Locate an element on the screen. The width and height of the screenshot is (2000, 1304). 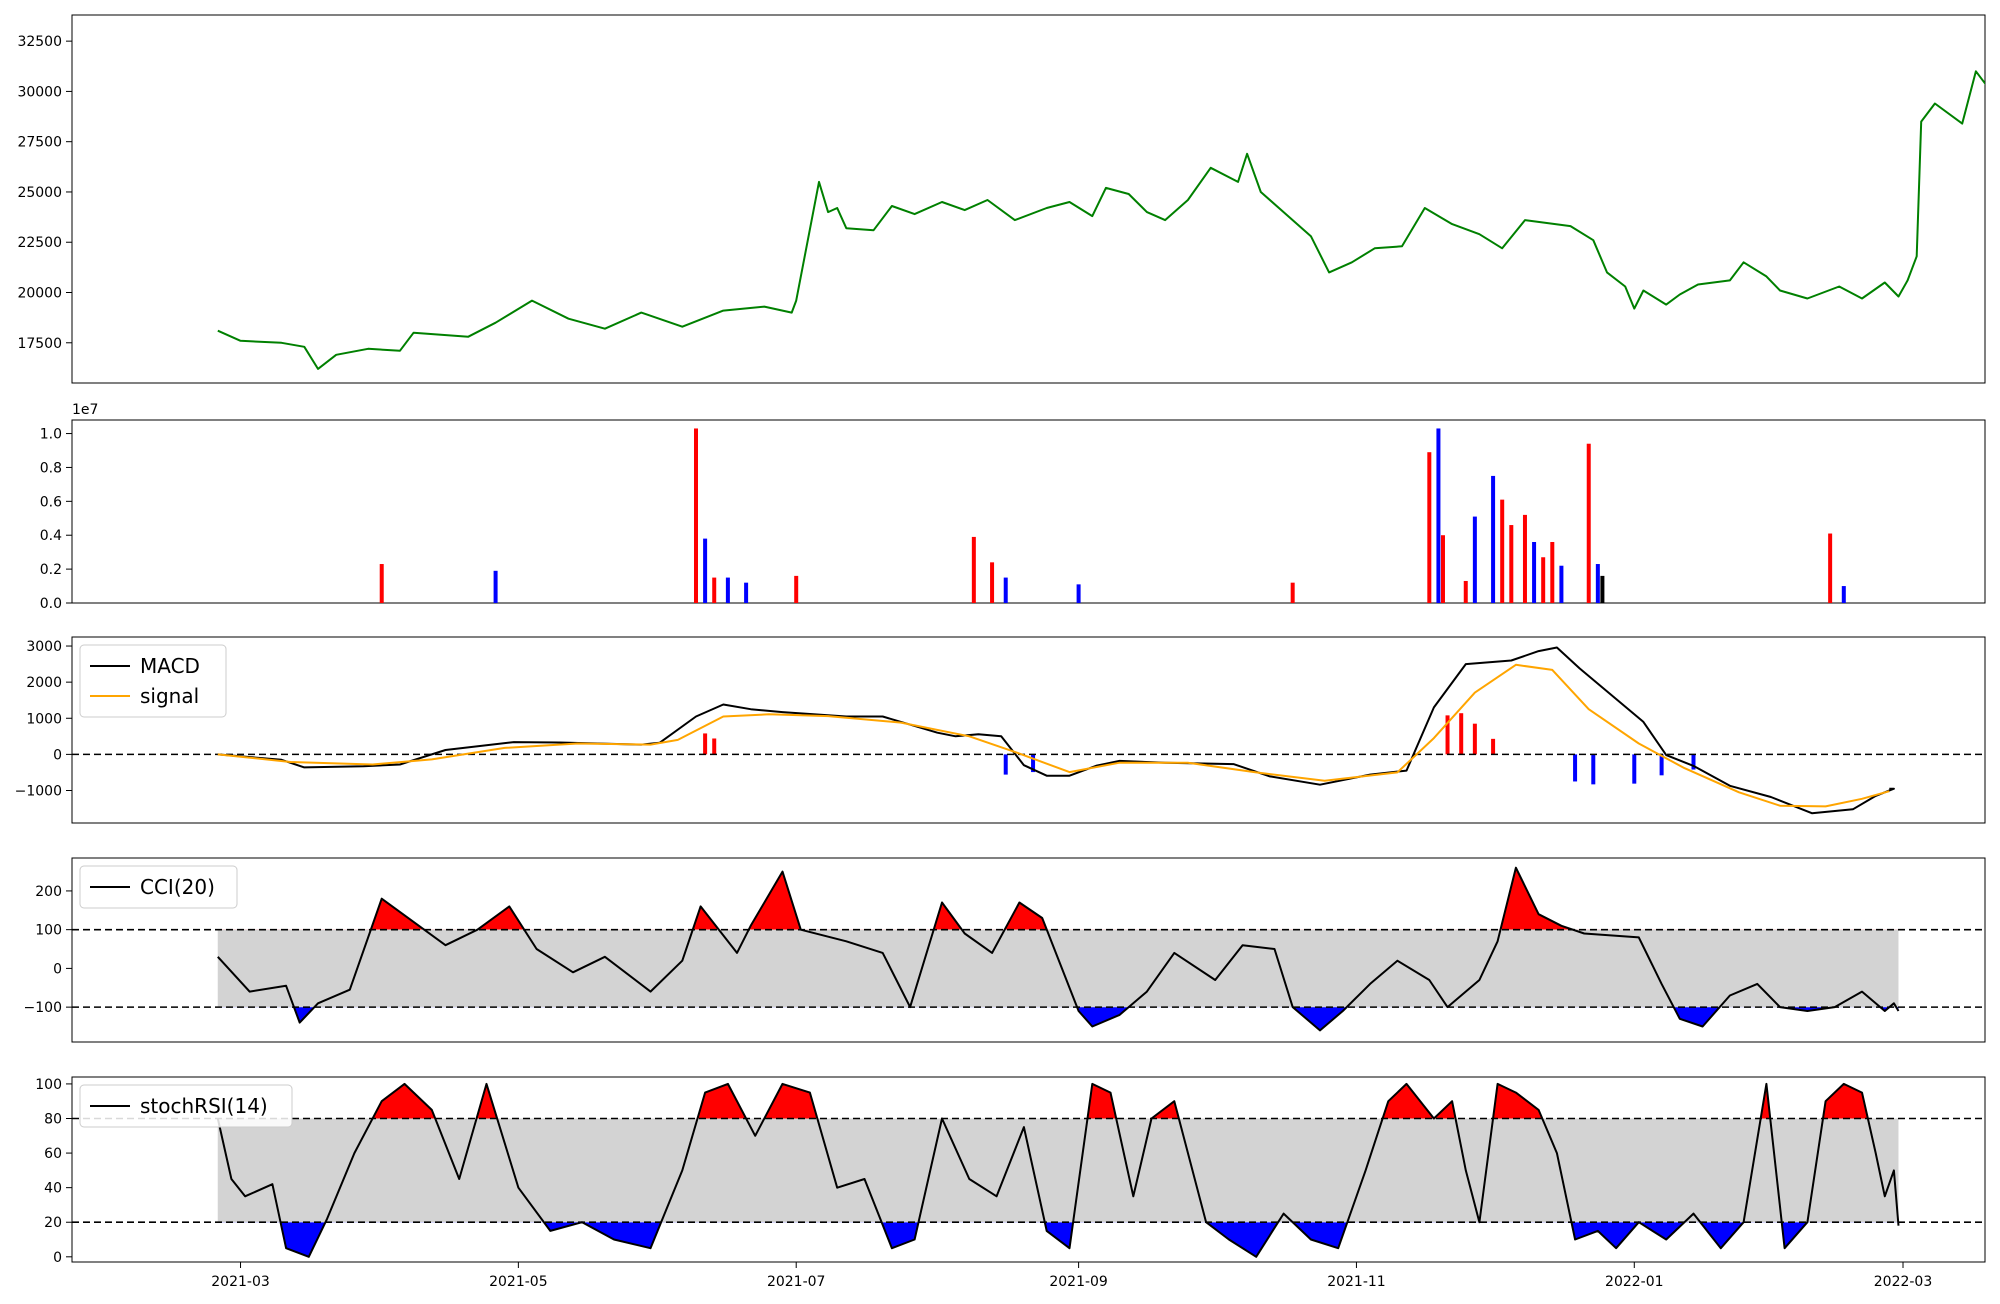
cci-band-fill is located at coordinates (1058, 968).